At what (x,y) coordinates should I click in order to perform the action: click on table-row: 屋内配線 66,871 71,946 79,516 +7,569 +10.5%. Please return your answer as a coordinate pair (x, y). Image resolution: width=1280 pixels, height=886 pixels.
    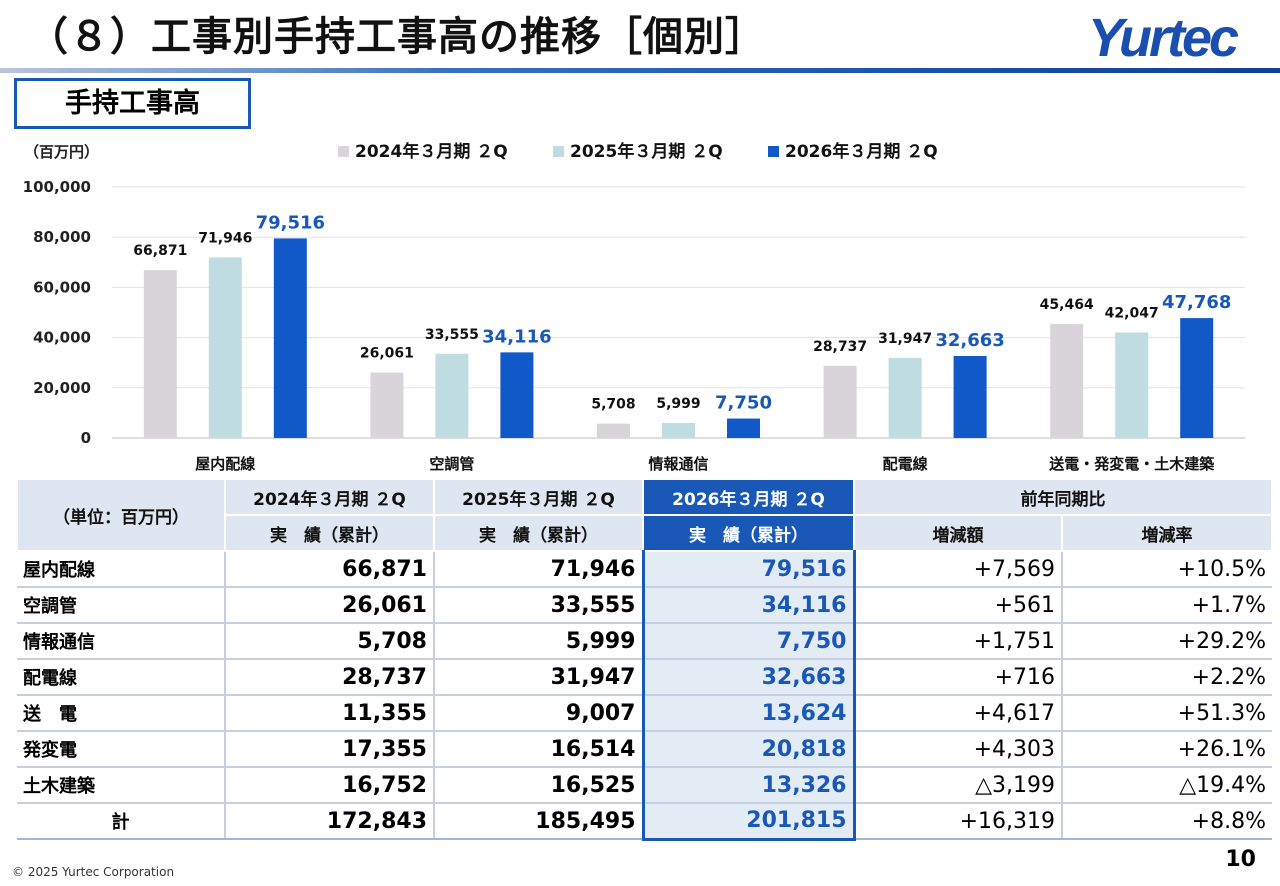
    Looking at the image, I should click on (644, 569).